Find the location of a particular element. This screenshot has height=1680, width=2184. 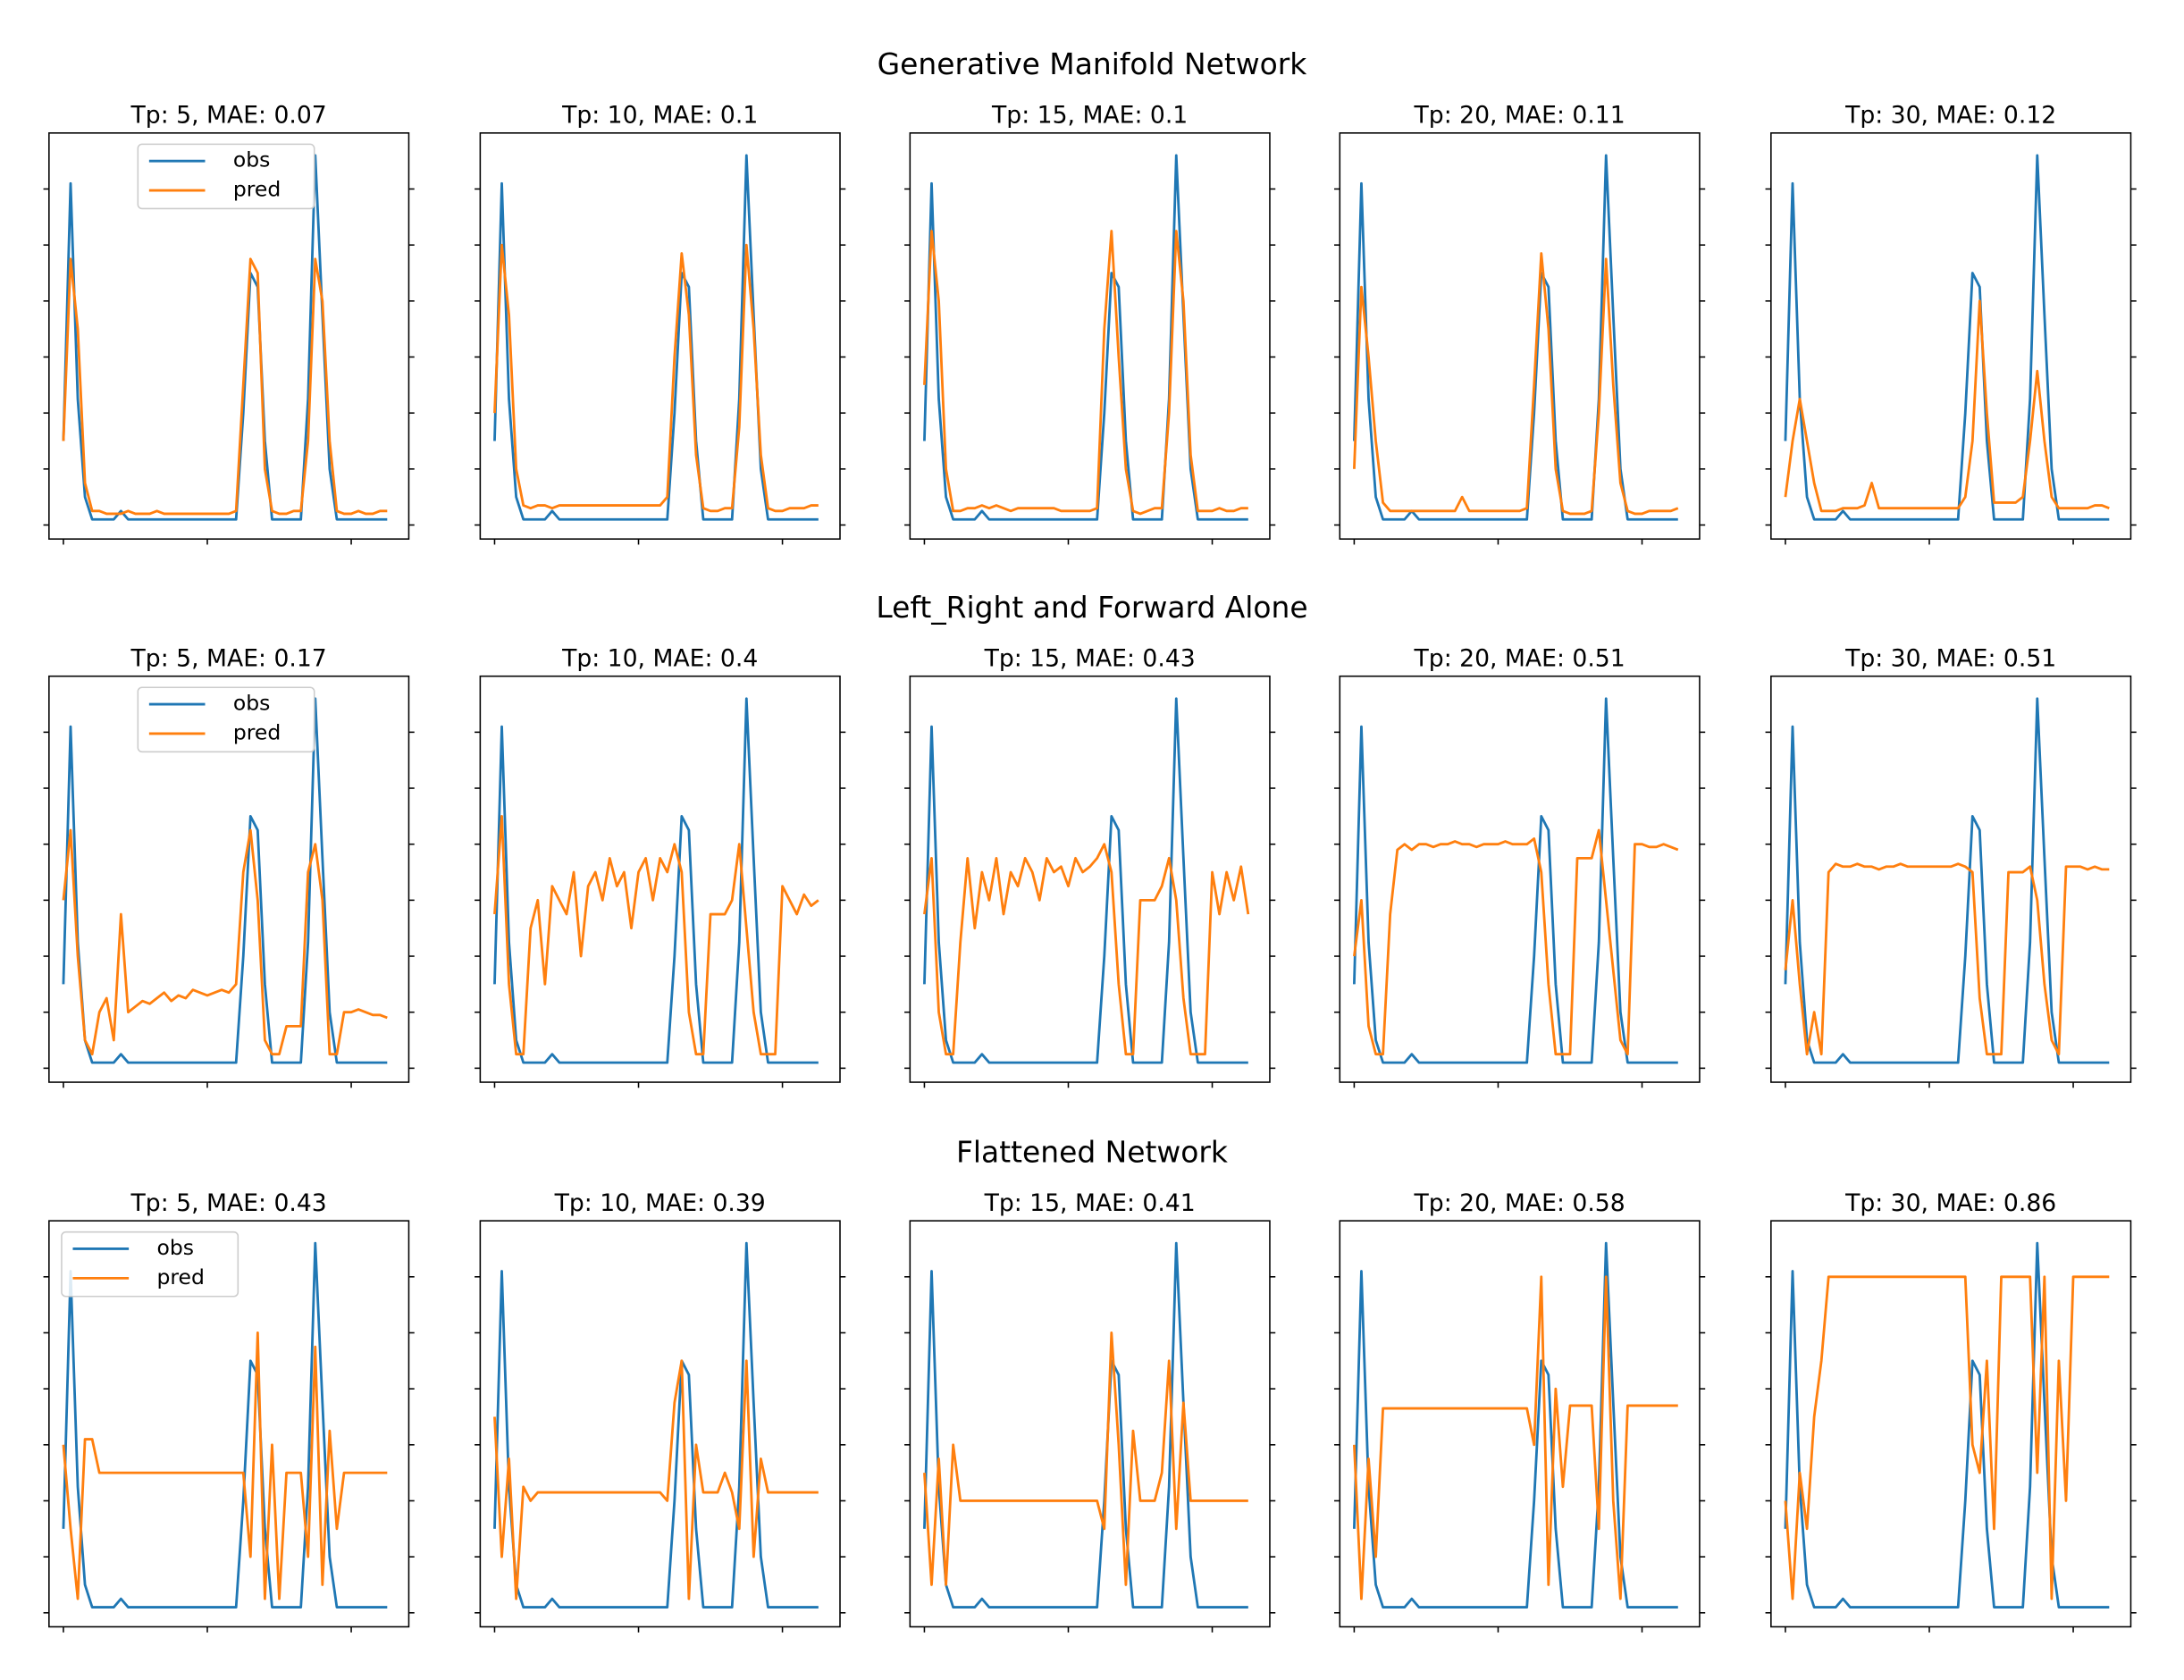

section-title: Left_Right and Forward Alone is located at coordinates (1091, 607).